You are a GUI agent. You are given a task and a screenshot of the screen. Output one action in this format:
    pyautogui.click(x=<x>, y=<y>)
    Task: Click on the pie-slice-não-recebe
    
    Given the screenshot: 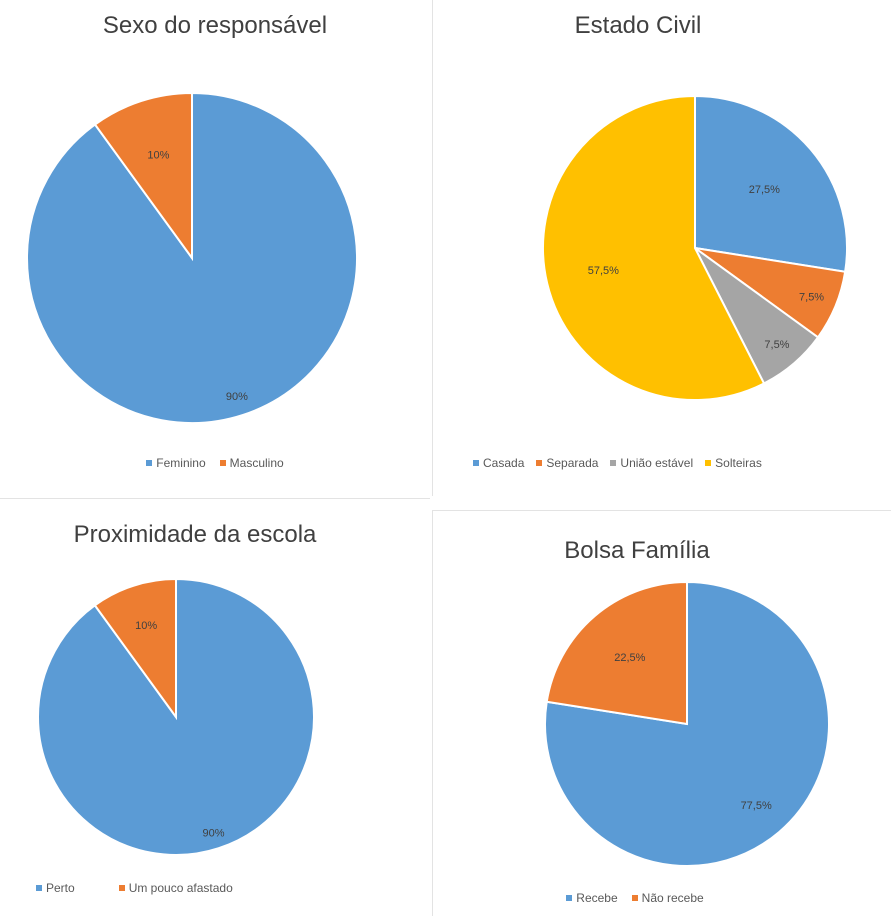 What is the action you would take?
    pyautogui.click(x=616, y=653)
    